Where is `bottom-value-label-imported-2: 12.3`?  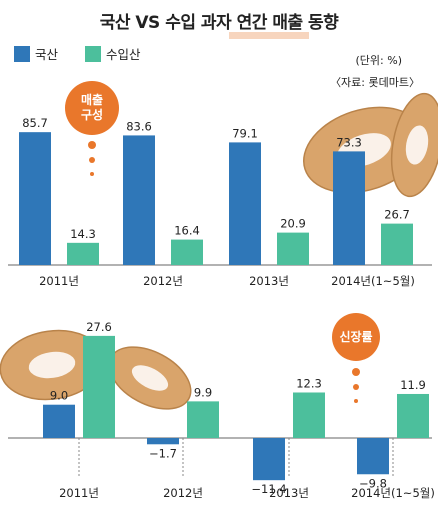
bottom-value-label-imported-2: 12.3 is located at coordinates (309, 383).